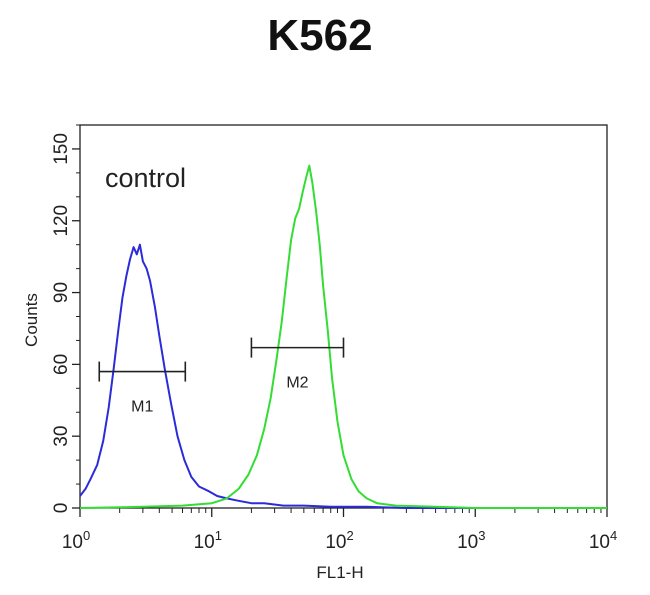  I want to click on x-tick-label: 10⁴, so click(603, 540).